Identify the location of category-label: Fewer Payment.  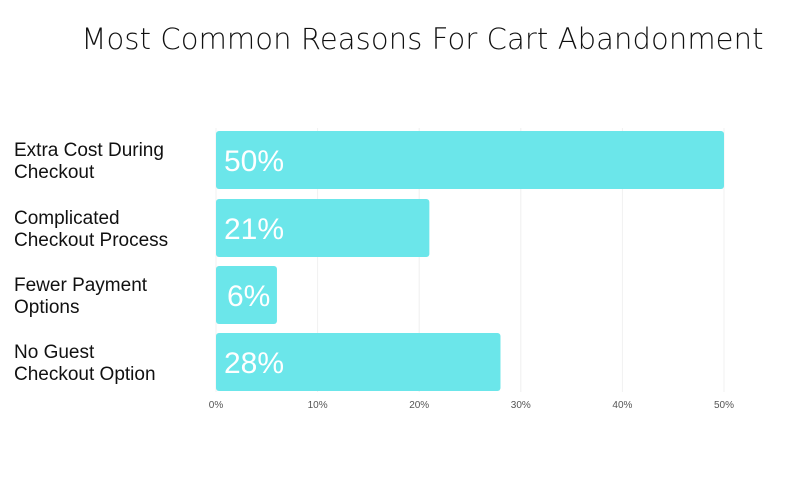
(81, 285).